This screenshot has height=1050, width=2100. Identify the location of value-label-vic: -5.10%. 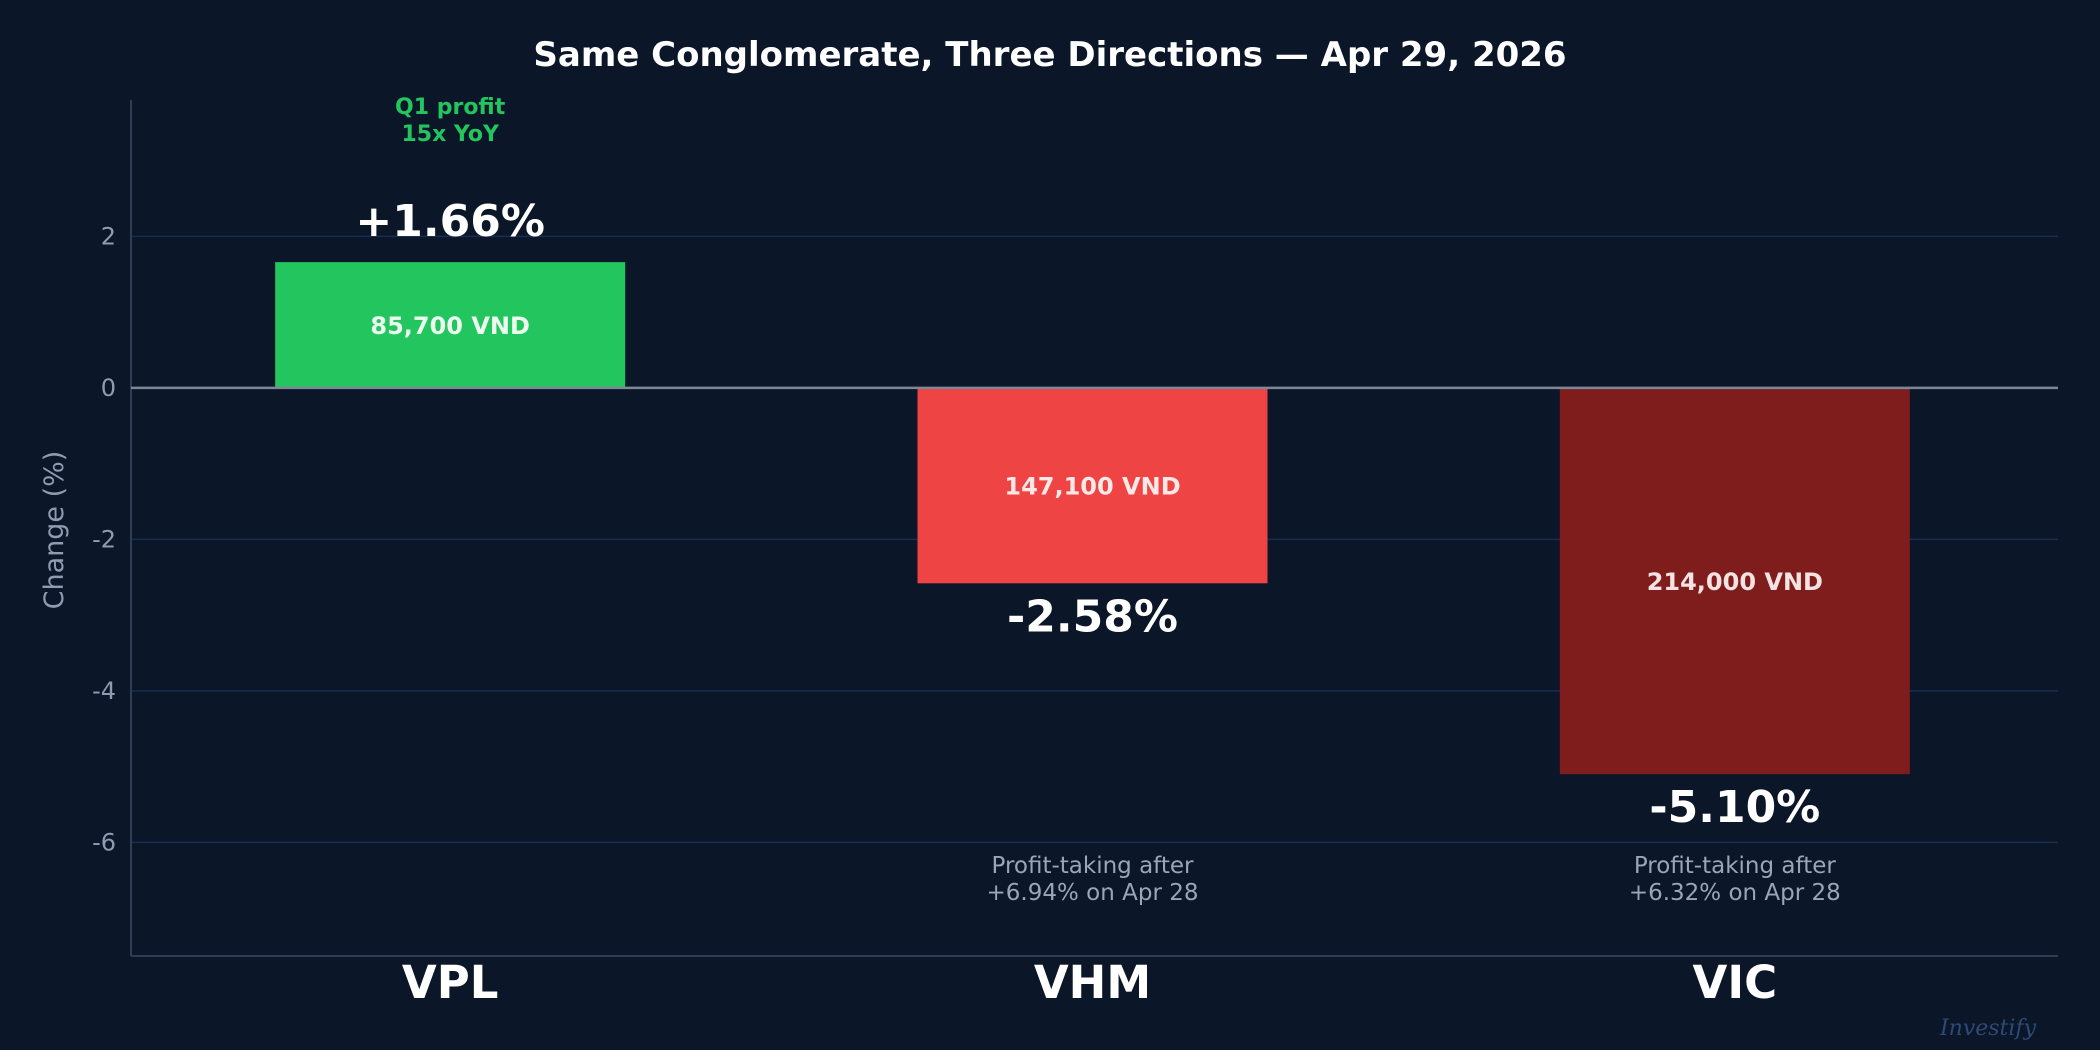
(1734, 807).